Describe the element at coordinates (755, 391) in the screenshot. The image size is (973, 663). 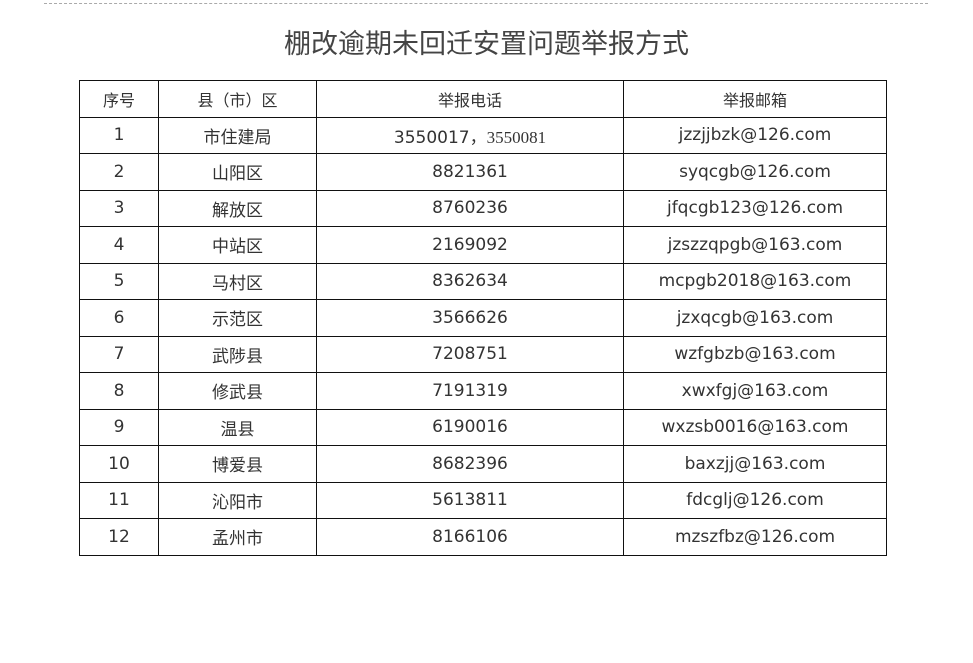
I see `cell-email: xwxfgj@163.com` at that location.